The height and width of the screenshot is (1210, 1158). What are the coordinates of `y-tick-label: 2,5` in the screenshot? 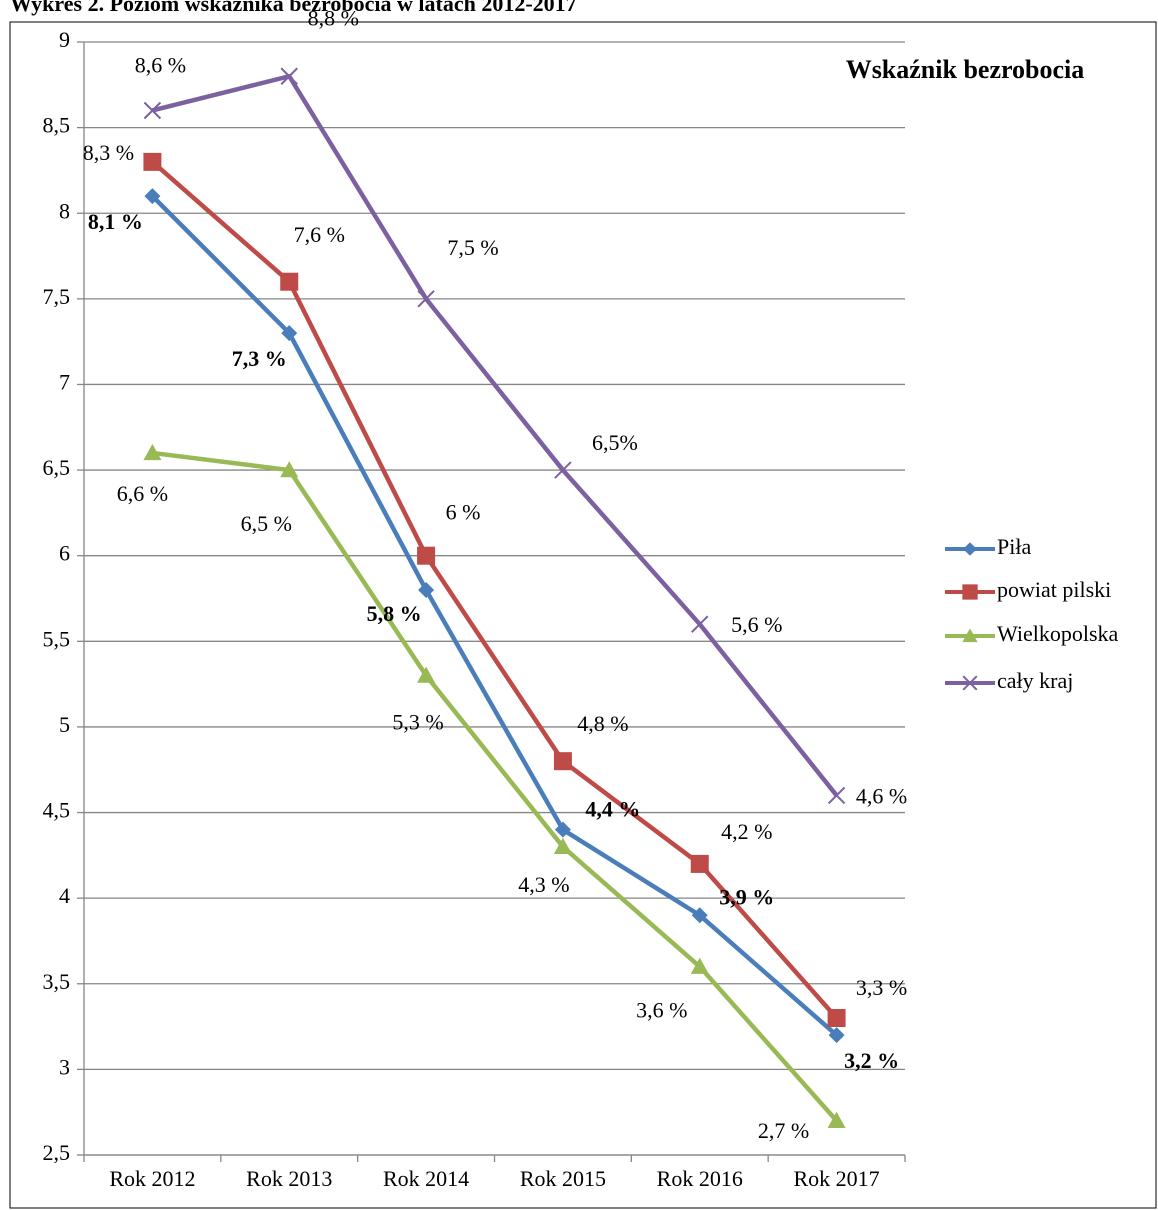 It's located at (57, 1152).